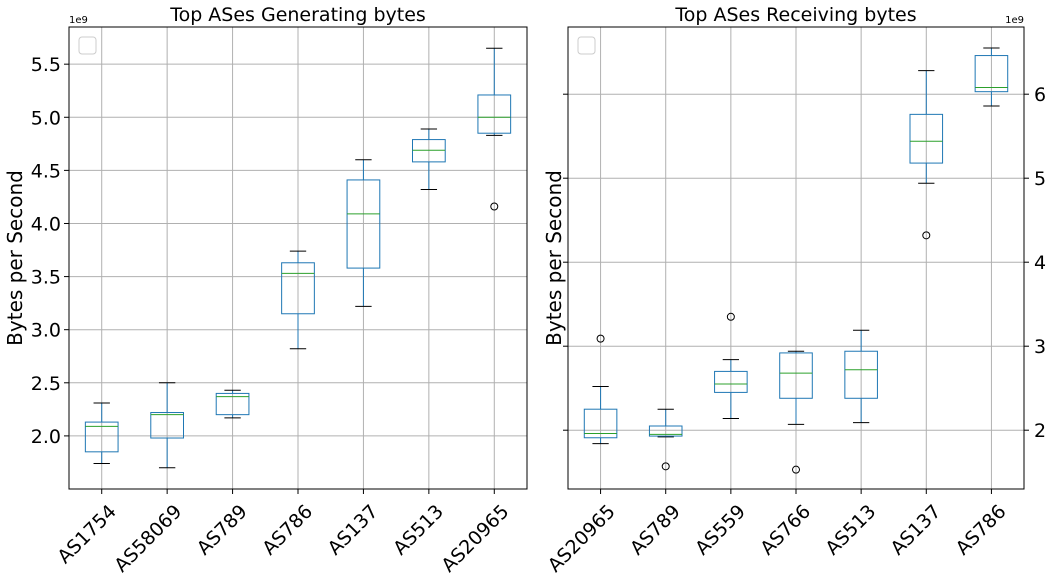 The width and height of the screenshot is (1051, 584). Describe the element at coordinates (46, 331) in the screenshot. I see `y-tick-label: 3.0` at that location.